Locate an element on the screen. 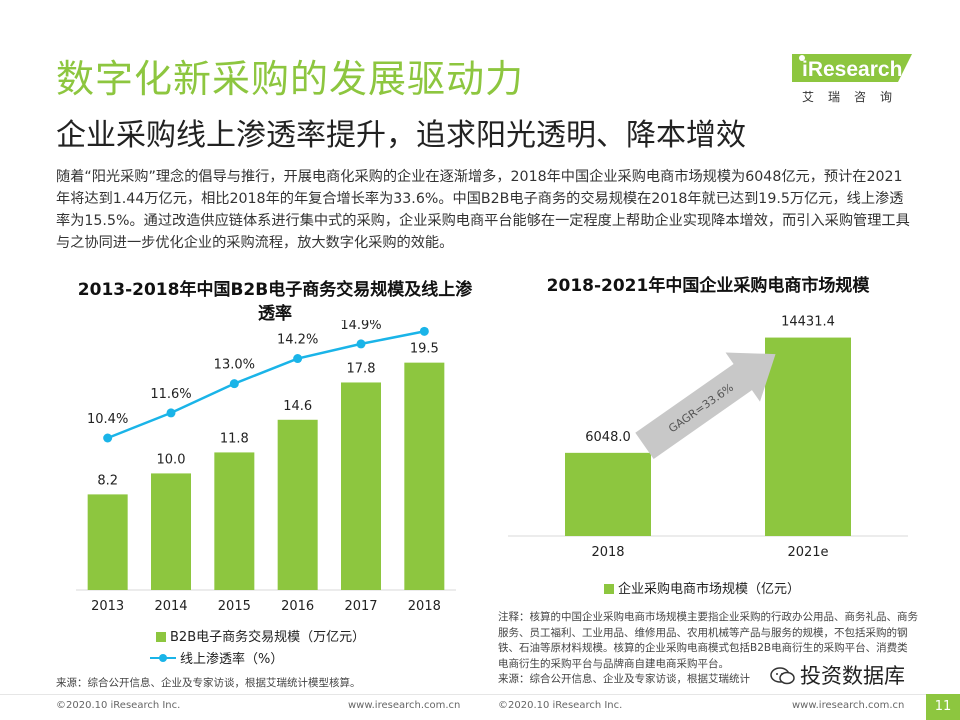  footer-divider is located at coordinates (480, 694).